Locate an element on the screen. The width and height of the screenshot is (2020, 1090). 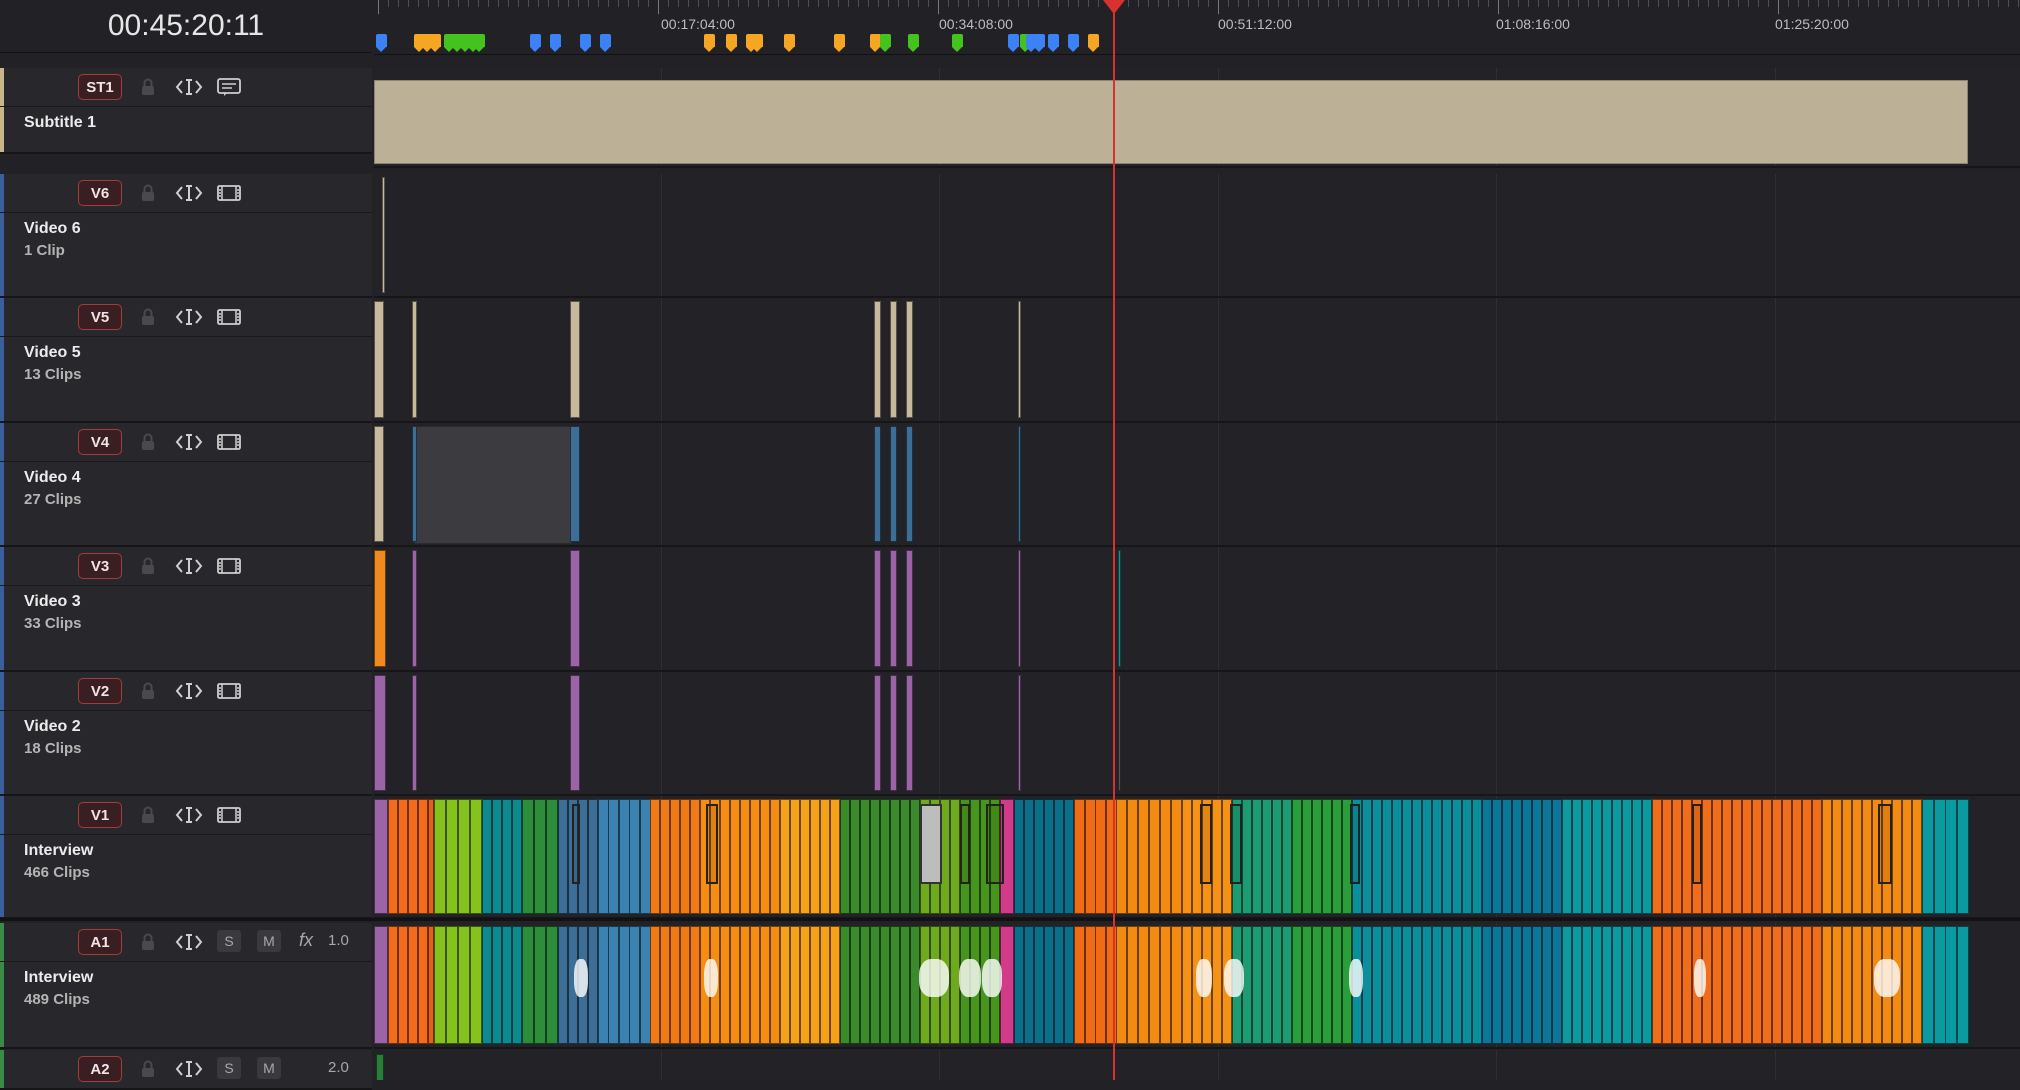
lane-v6 is located at coordinates (1197, 236).